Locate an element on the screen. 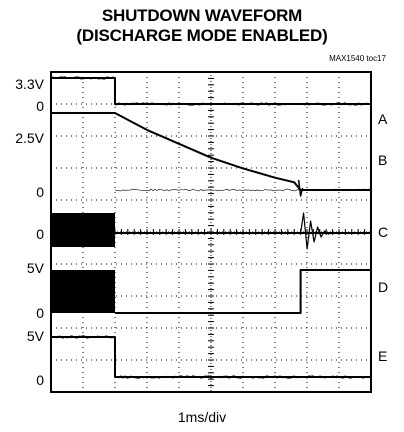  trace-b is located at coordinates (211, 151).